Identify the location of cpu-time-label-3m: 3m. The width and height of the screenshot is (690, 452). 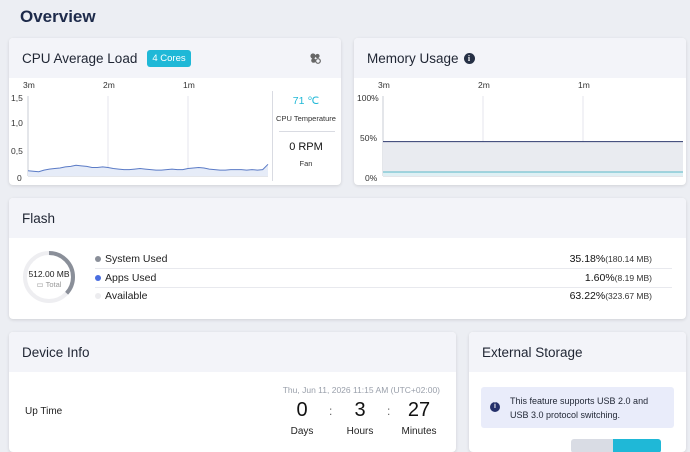
(29, 85).